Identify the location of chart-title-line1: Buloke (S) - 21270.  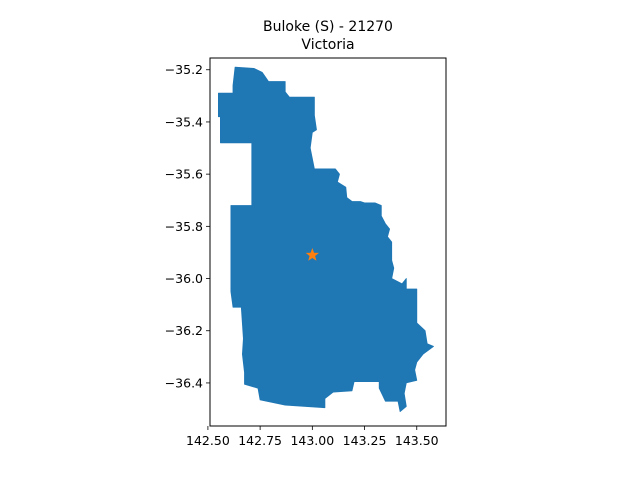
(328, 27).